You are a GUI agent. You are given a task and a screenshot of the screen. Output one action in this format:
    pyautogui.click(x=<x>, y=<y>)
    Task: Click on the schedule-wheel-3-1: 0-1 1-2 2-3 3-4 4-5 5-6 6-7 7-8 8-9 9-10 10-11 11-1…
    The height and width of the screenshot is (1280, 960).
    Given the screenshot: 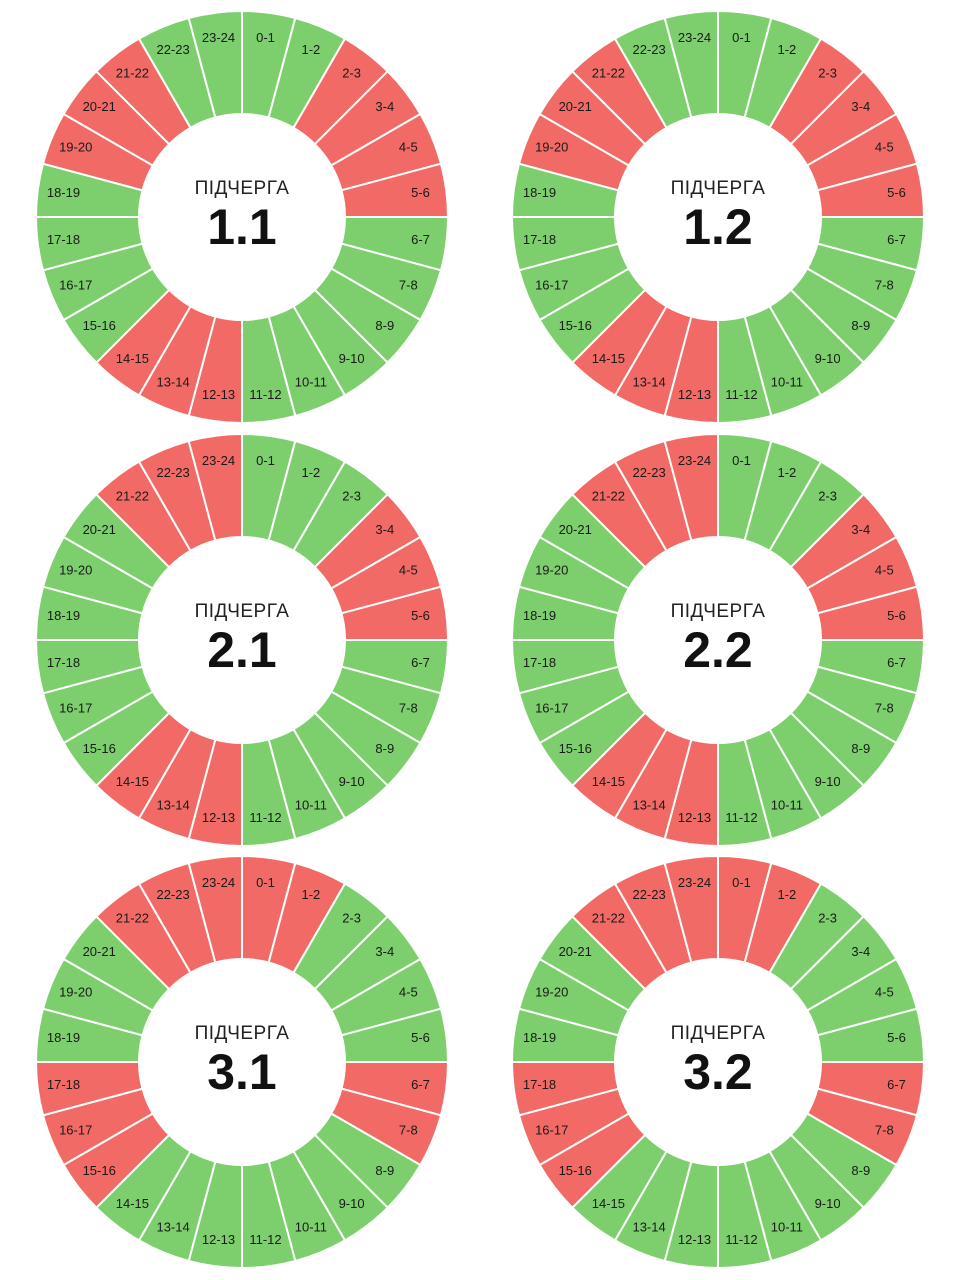 What is the action you would take?
    pyautogui.click(x=242, y=1062)
    